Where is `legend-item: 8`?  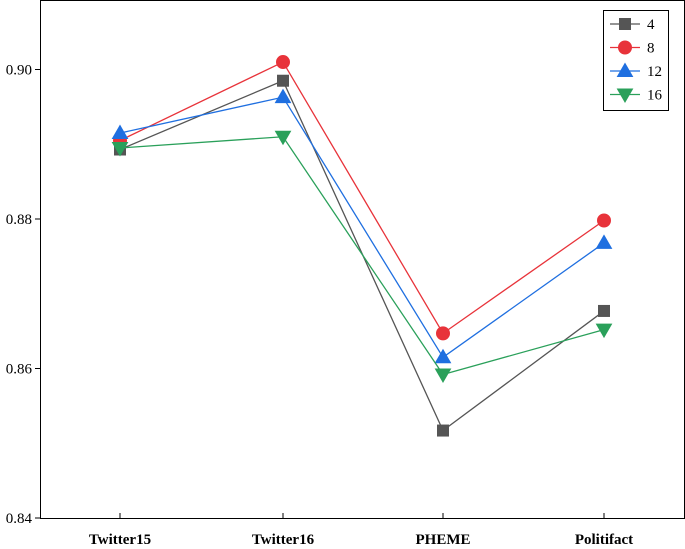
legend-item: 8 is located at coordinates (632, 48).